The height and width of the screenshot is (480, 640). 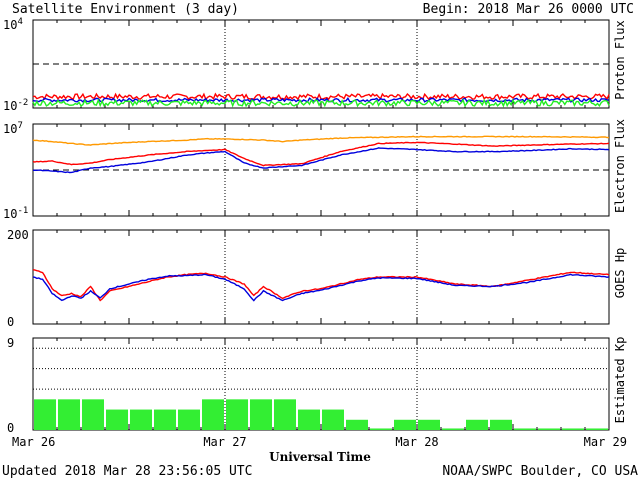 I want to click on y-tick-label: 9, so click(x=10, y=343).